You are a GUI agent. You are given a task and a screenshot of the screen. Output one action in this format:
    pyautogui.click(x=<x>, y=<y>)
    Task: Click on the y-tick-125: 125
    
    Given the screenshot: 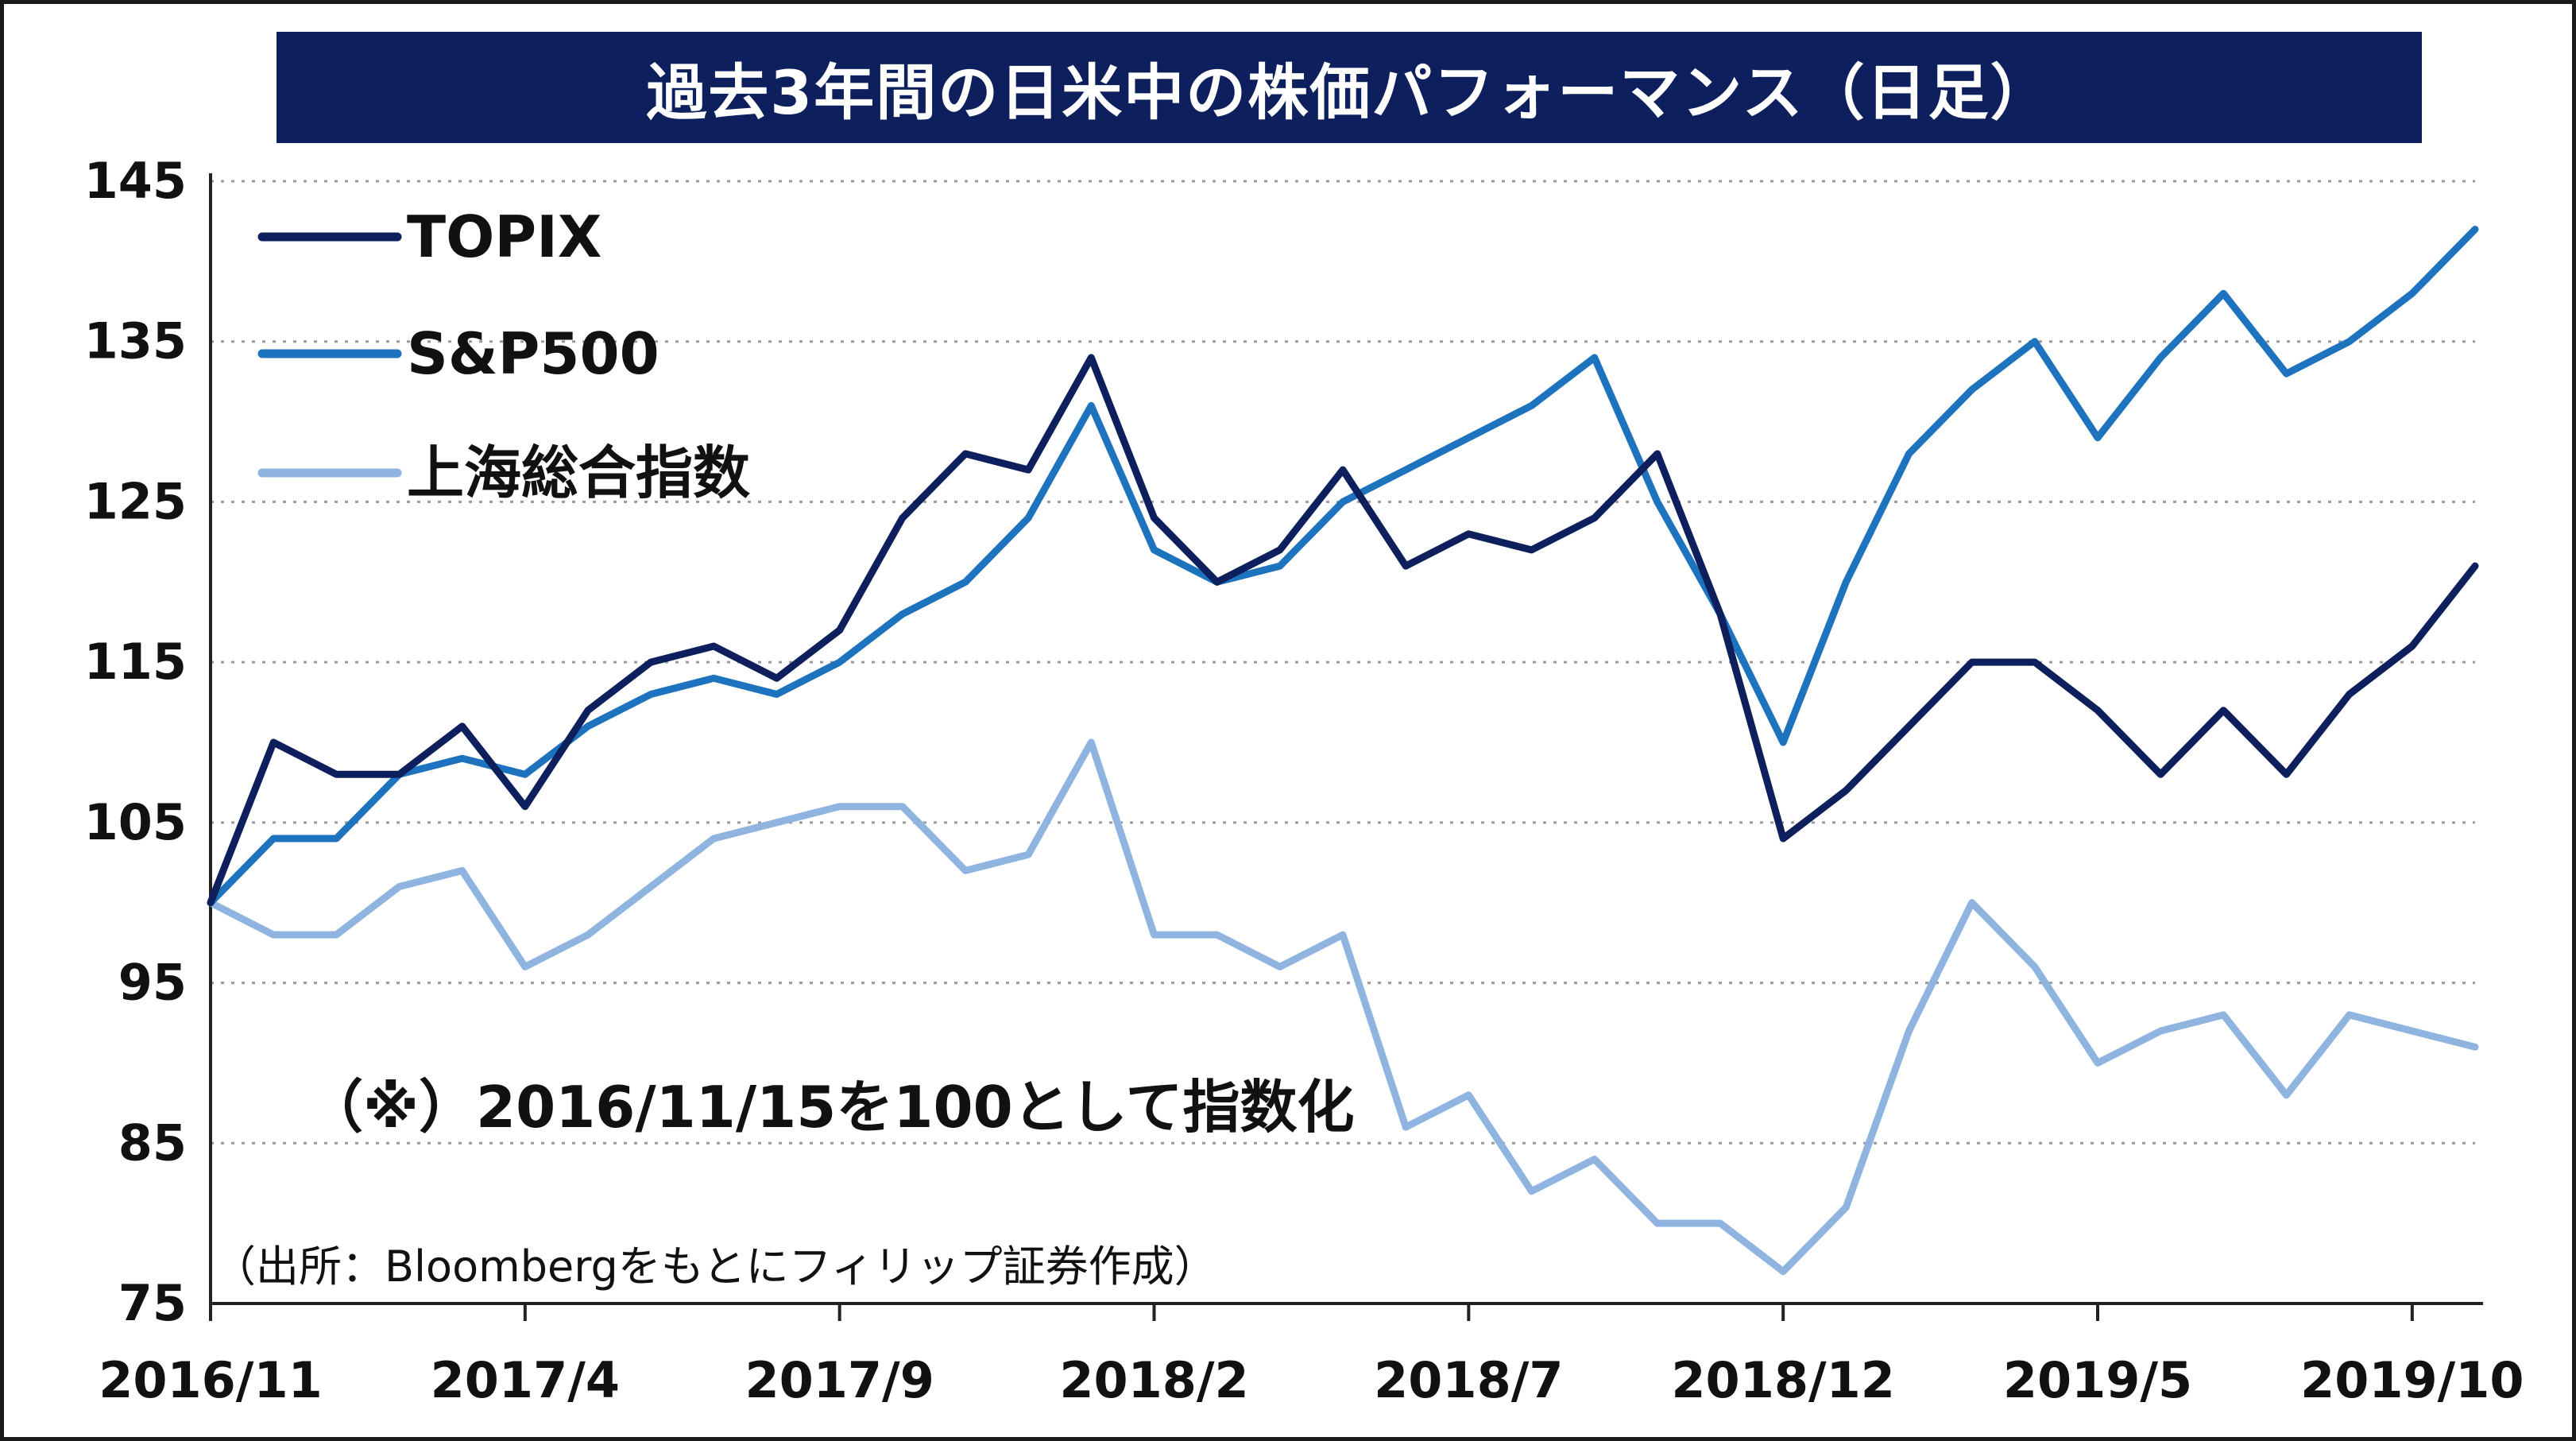 What is the action you would take?
    pyautogui.click(x=135, y=501)
    